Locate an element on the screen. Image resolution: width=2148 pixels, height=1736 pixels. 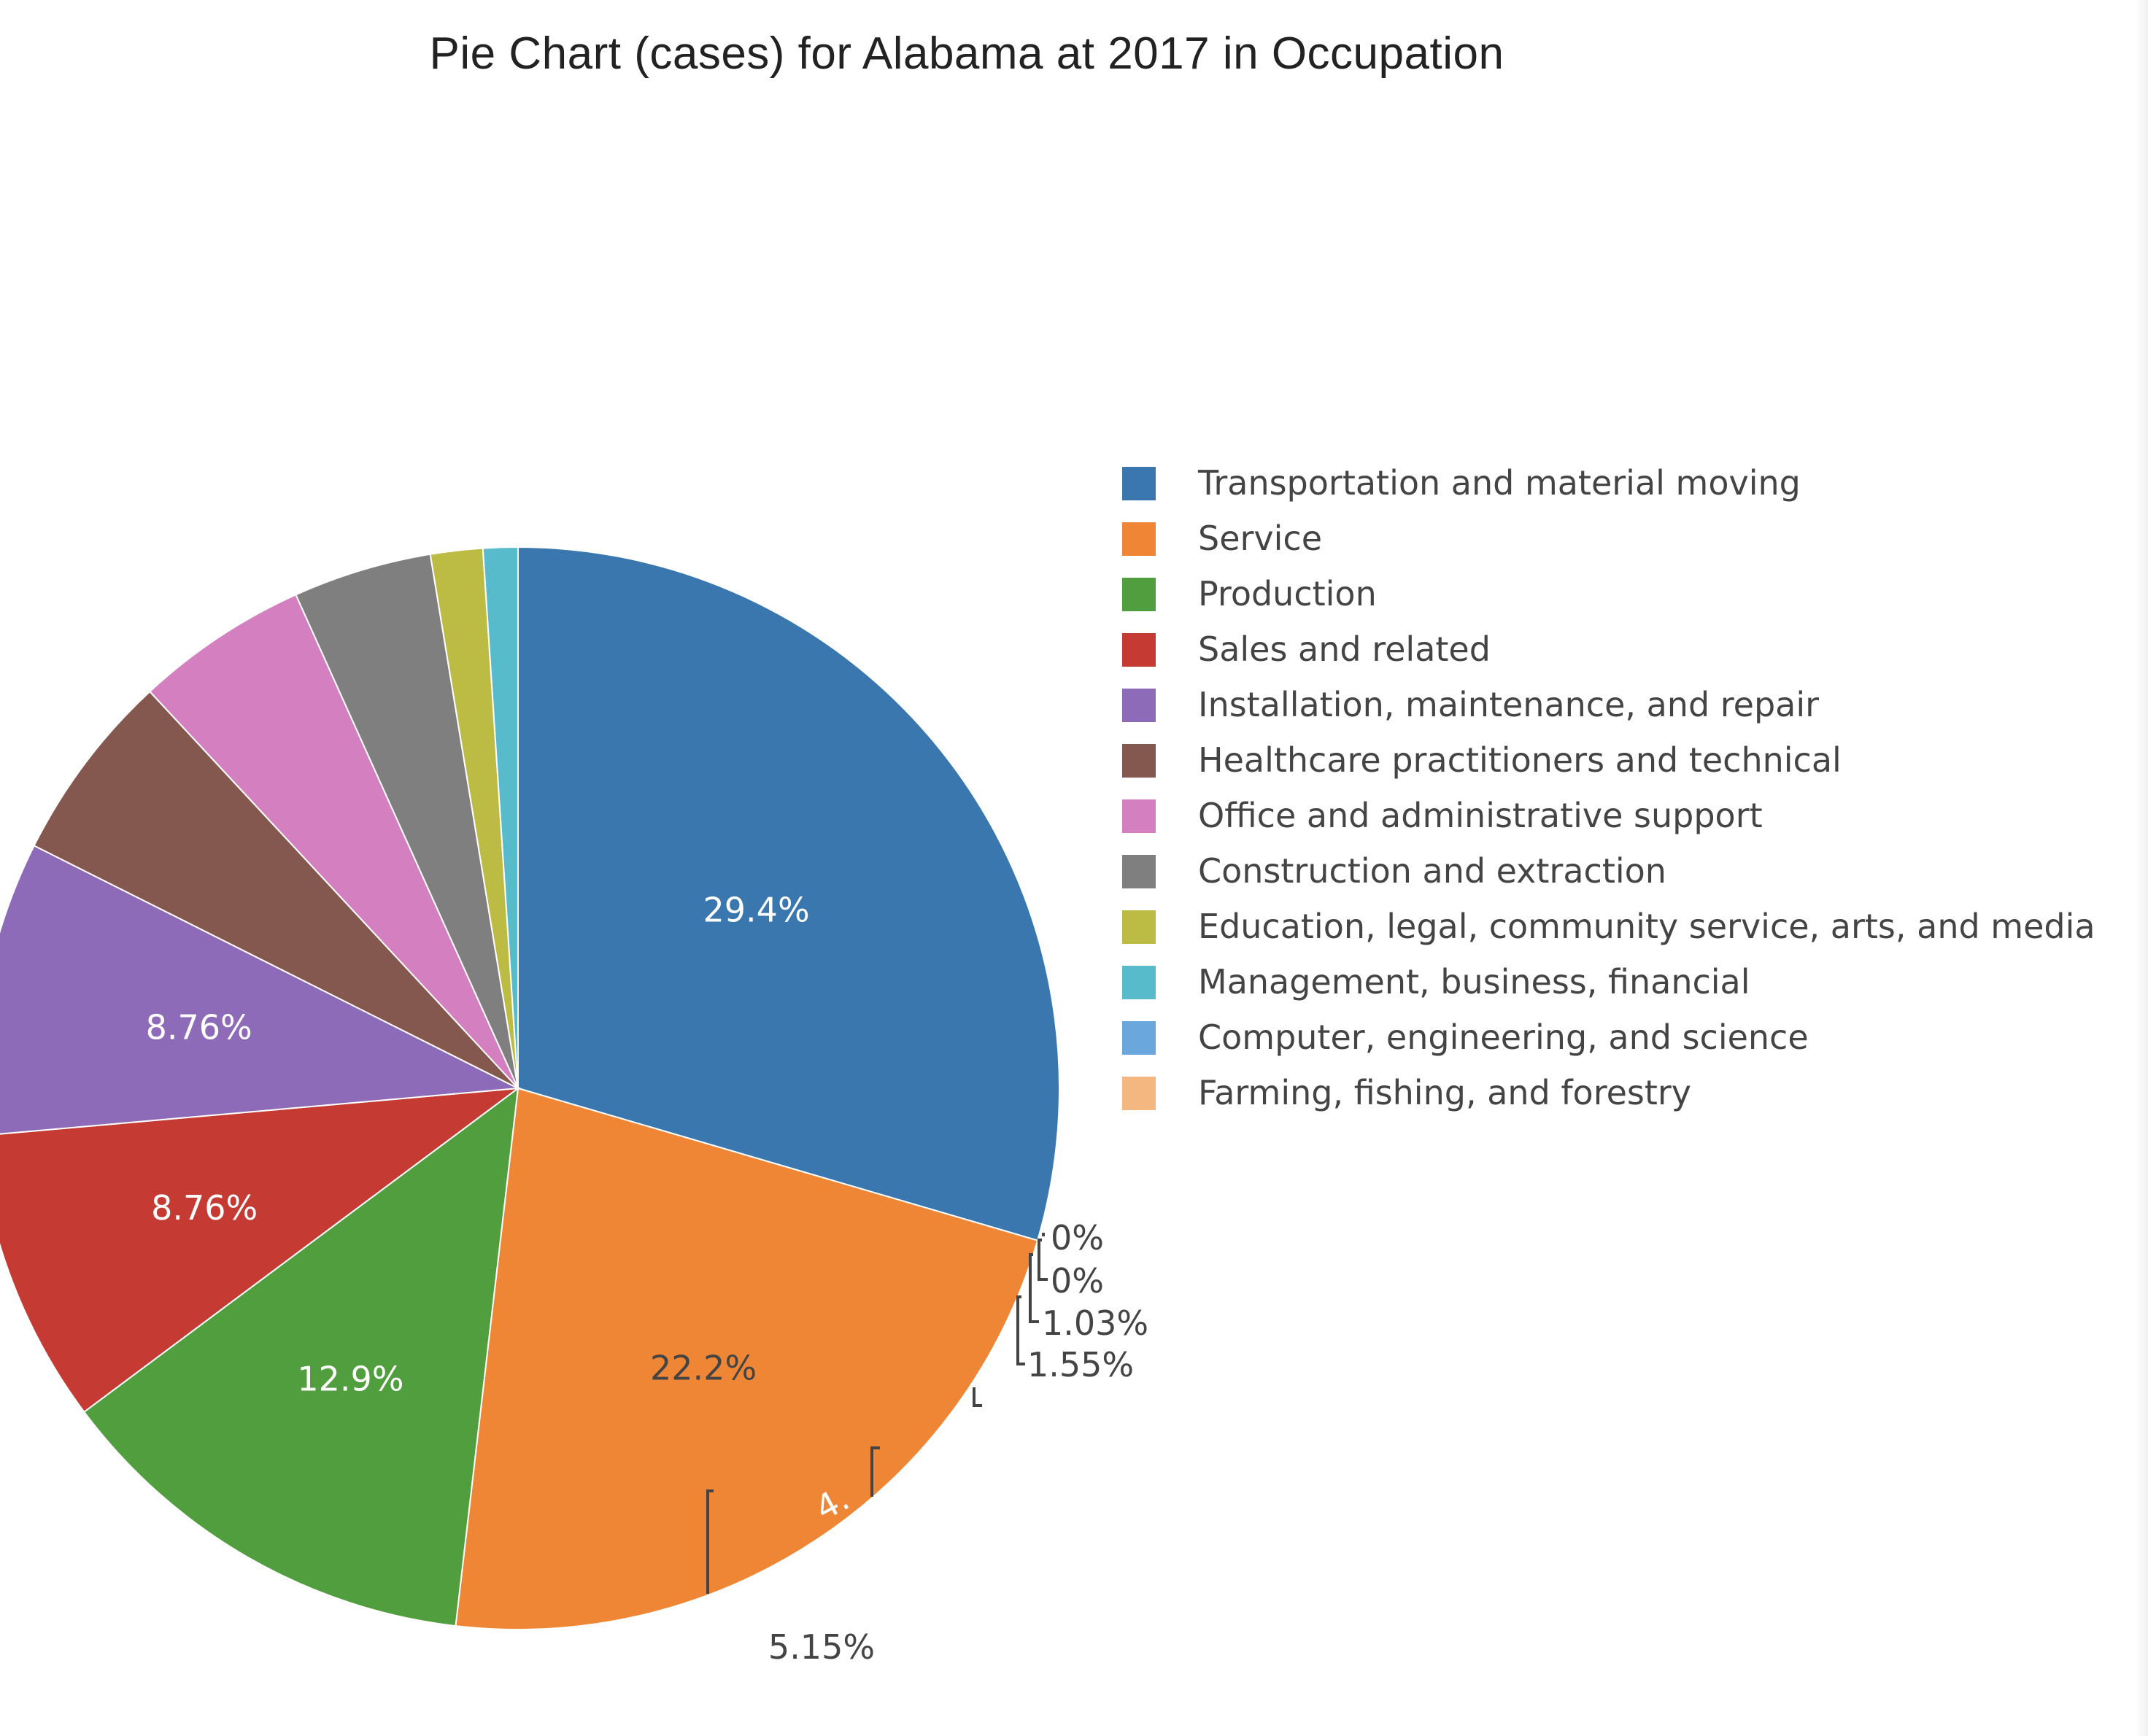
slice-label-service: 22.2% is located at coordinates (704, 1368).